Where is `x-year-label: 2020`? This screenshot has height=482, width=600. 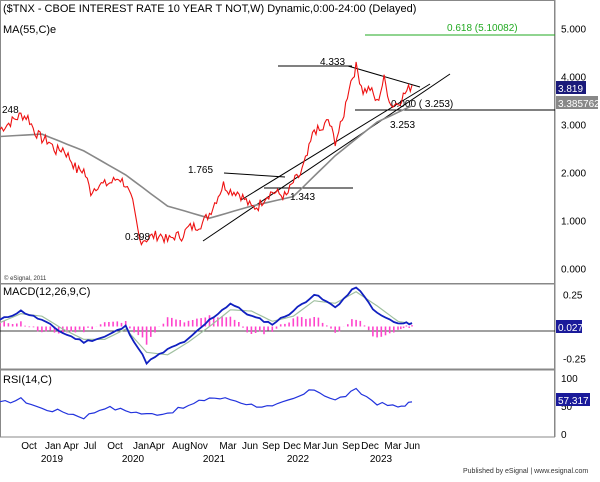
x-year-label: 2020 is located at coordinates (133, 459).